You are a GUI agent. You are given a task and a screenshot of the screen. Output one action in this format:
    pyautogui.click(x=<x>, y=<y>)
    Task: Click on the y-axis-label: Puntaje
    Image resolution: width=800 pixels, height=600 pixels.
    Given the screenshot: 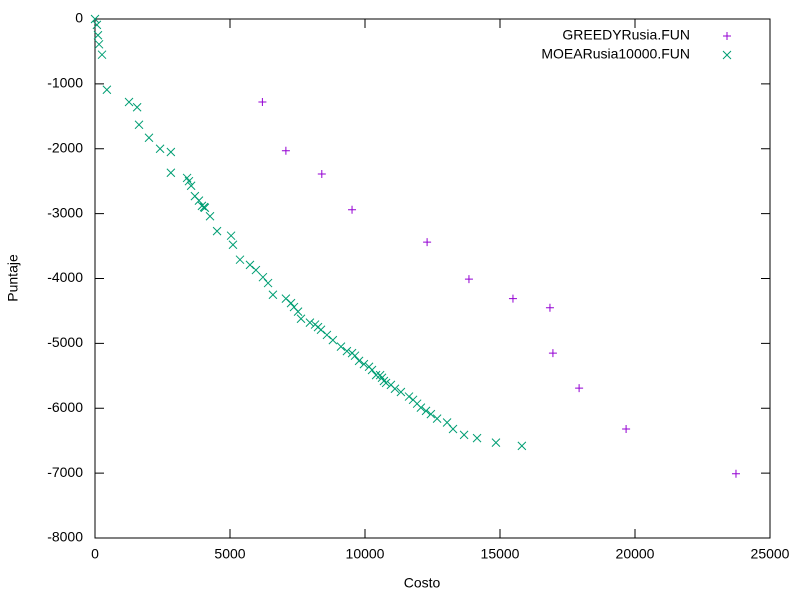 What is the action you would take?
    pyautogui.click(x=13, y=278)
    